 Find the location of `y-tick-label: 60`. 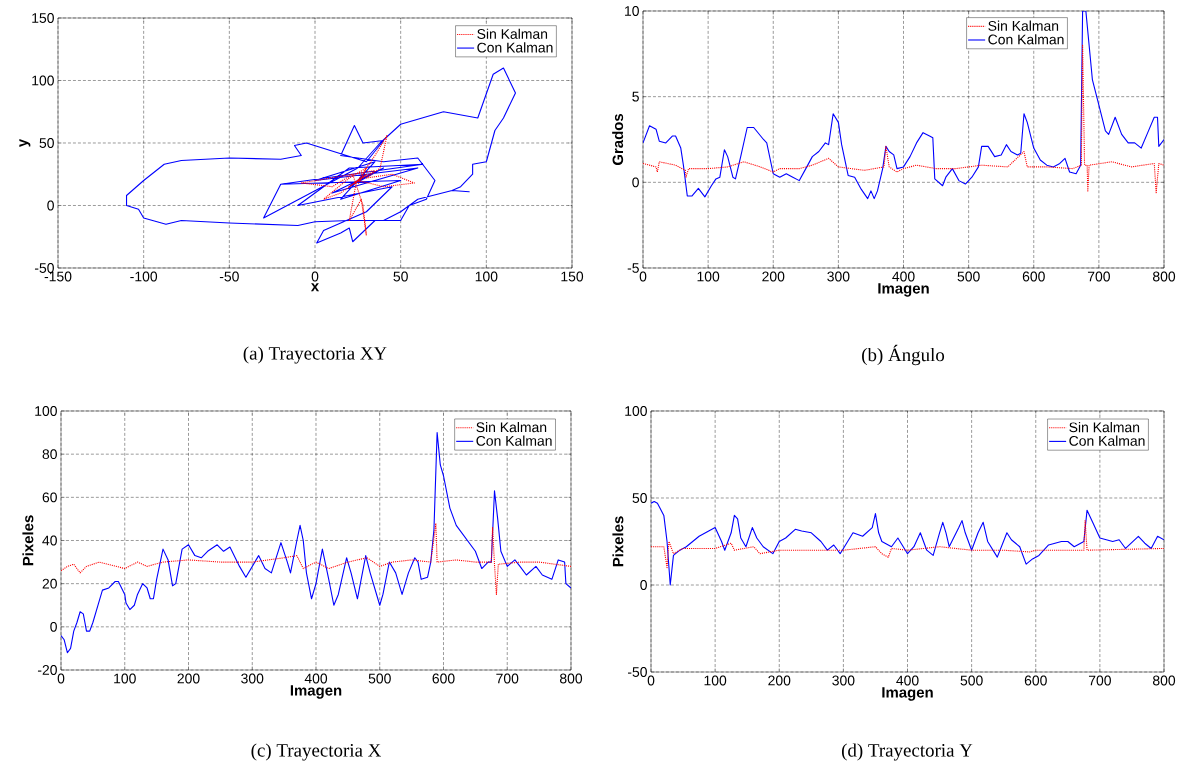

y-tick-label: 60 is located at coordinates (49, 497).